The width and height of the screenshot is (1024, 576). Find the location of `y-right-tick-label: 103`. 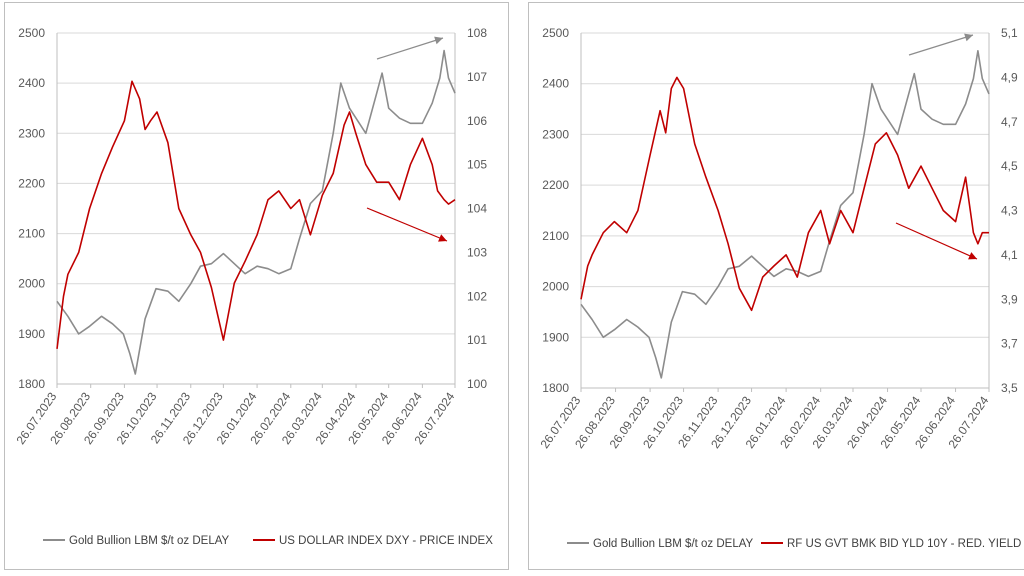

y-right-tick-label: 103 is located at coordinates (477, 252).